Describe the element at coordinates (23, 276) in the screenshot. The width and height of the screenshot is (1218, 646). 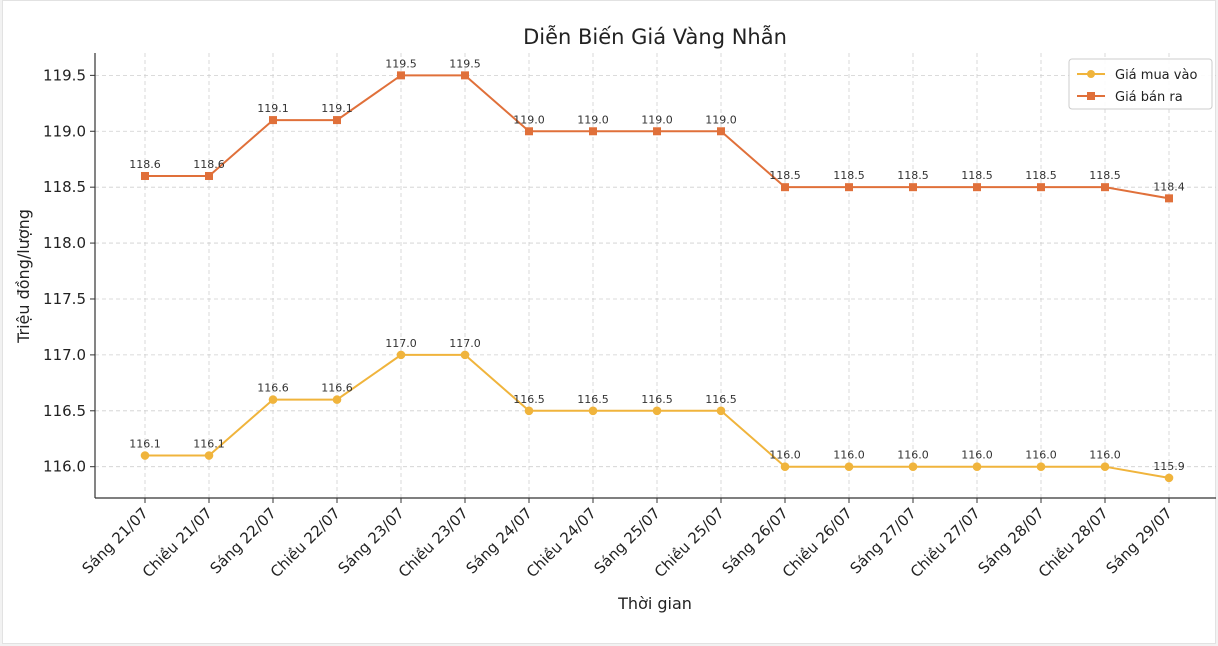
I see `y-axis-label: Triệu đồng/lượng` at that location.